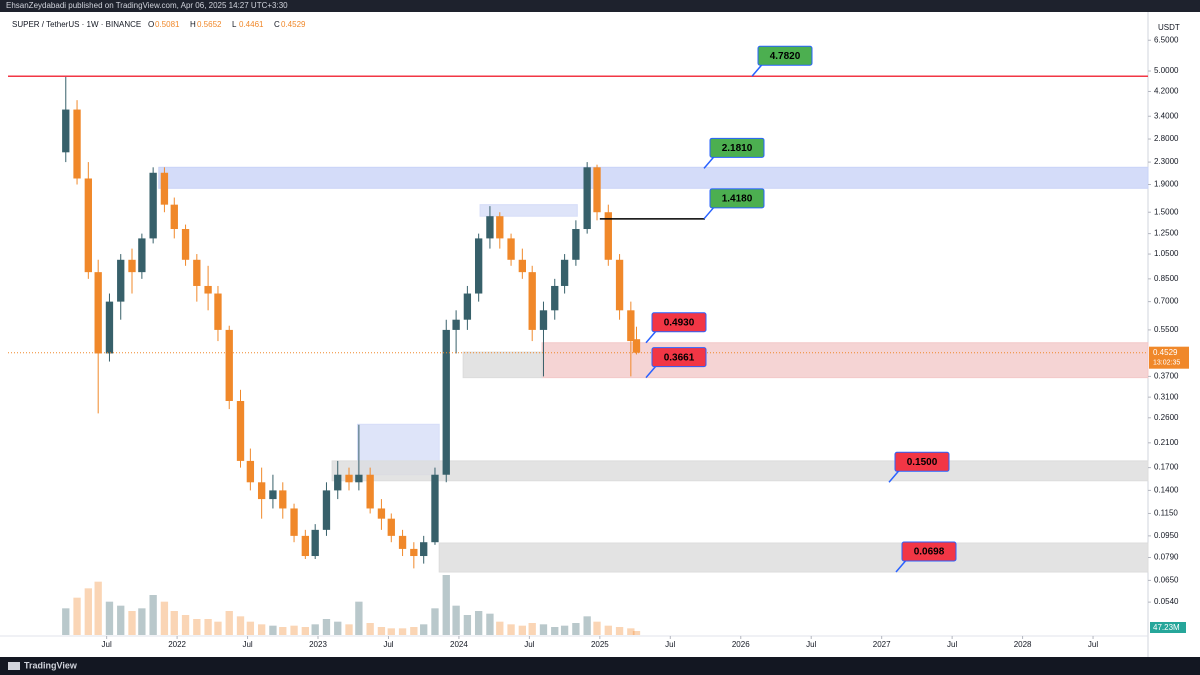  What do you see at coordinates (1166, 489) in the screenshot?
I see `y-tick-label: 0.1400` at bounding box center [1166, 489].